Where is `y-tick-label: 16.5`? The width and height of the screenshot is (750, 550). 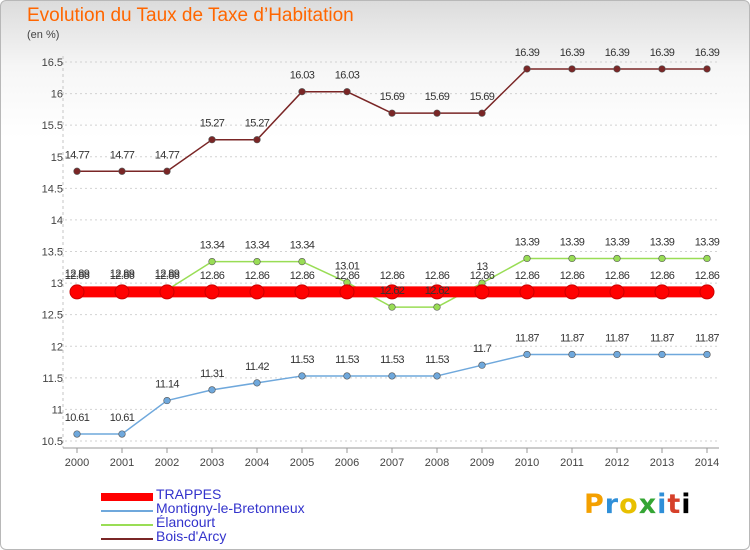 y-tick-label: 16.5 is located at coordinates (52, 63).